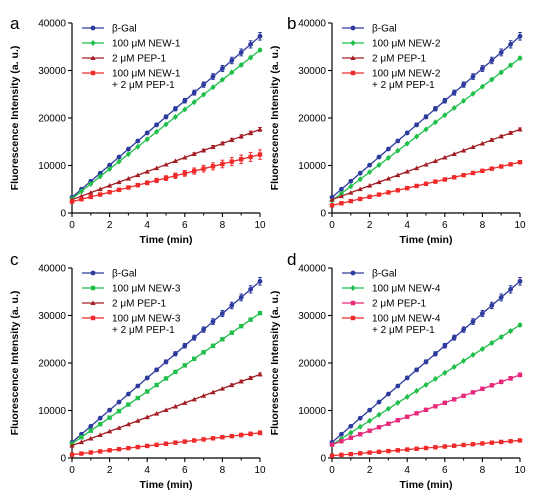 This screenshot has width=550, height=491. I want to click on x-tick-label: 10, so click(260, 225).